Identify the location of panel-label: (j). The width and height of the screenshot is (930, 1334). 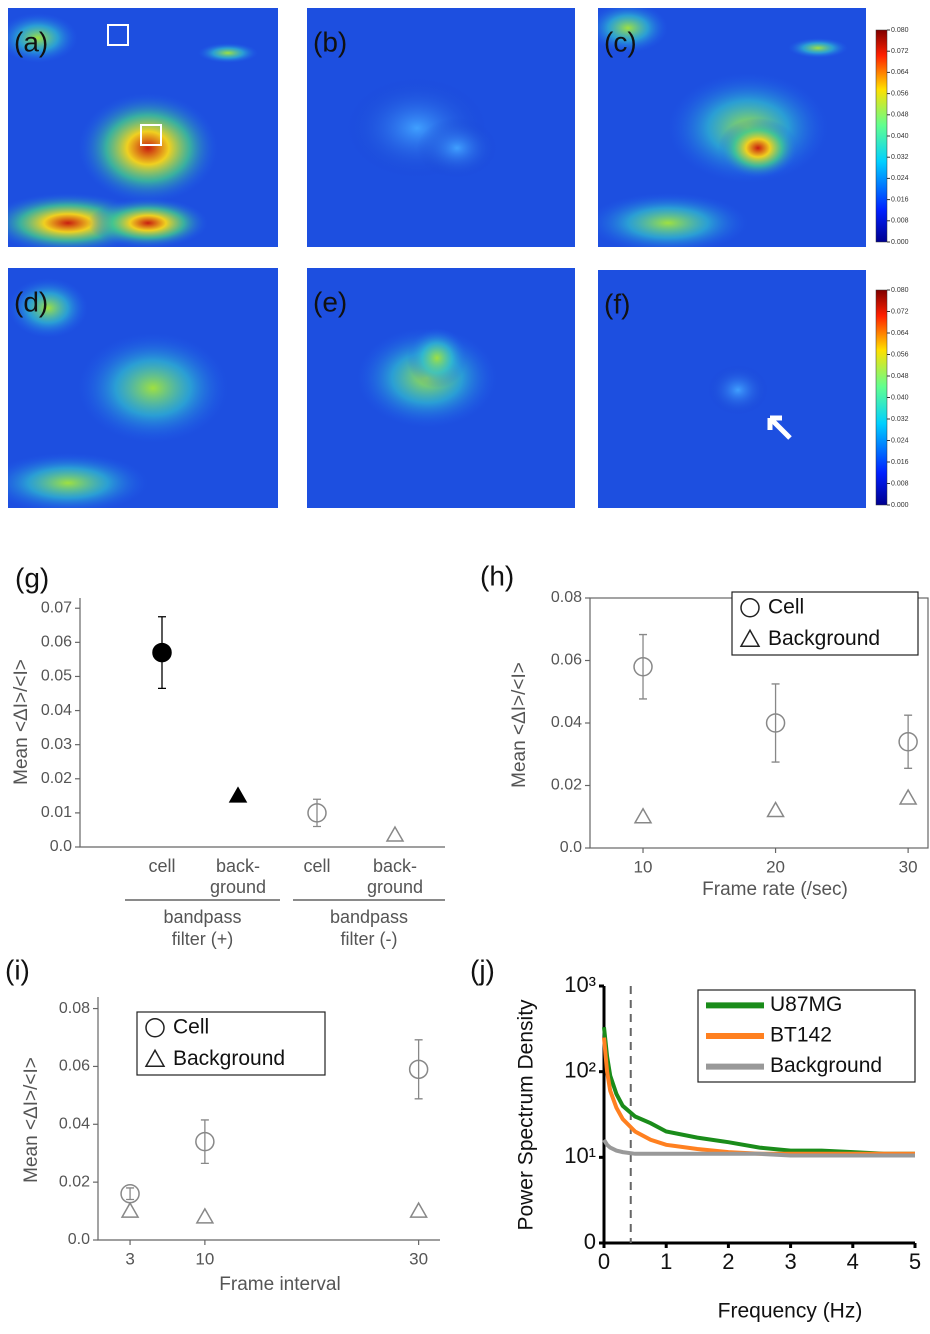
(482, 969).